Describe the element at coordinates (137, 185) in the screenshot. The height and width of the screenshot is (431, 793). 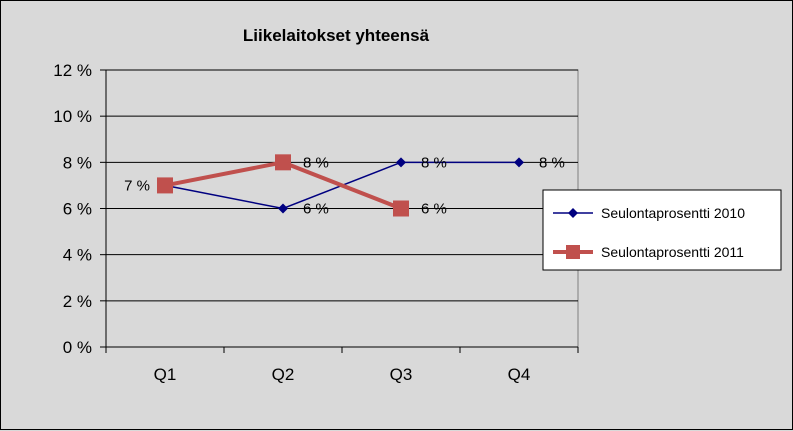
I see `data-label: 7 %` at that location.